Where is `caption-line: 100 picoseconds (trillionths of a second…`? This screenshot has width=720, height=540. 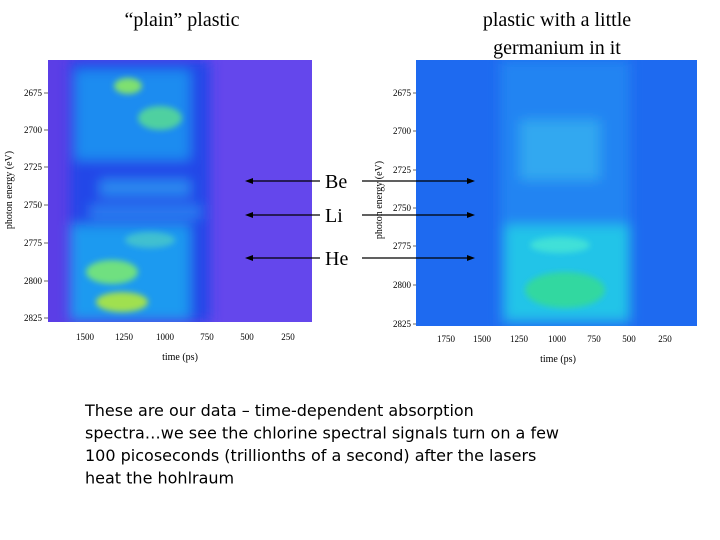 caption-line: 100 picoseconds (trillionths of a second… is located at coordinates (310, 455).